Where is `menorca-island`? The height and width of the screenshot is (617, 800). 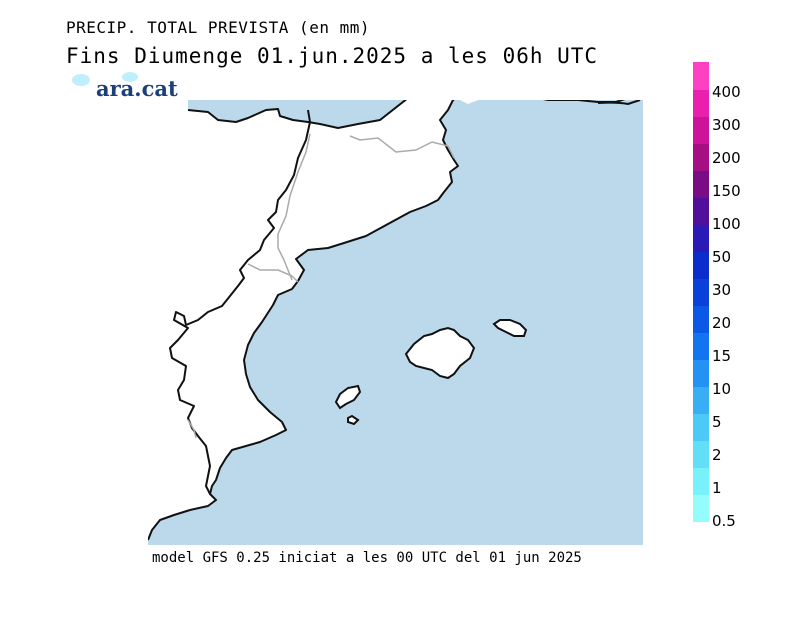 menorca-island is located at coordinates (510, 328).